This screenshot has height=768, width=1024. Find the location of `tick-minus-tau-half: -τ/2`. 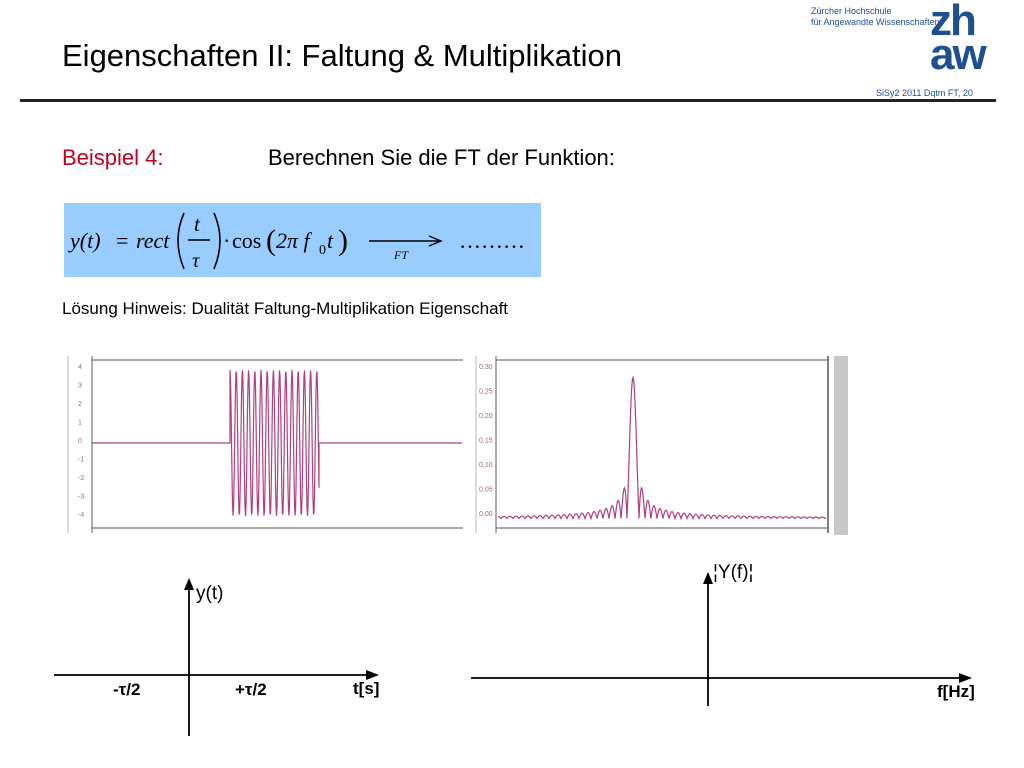

tick-minus-tau-half: -τ/2 is located at coordinates (127, 689).